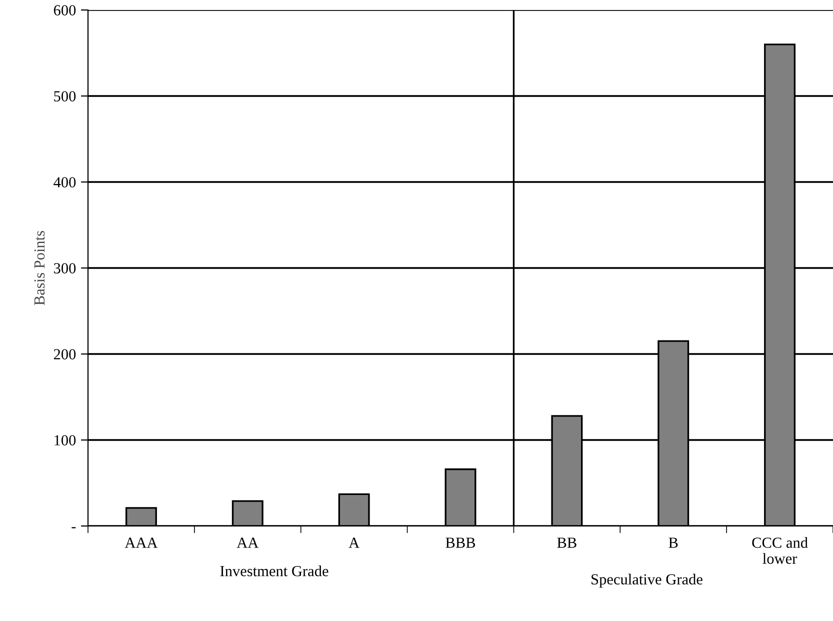 The image size is (833, 621). Describe the element at coordinates (65, 440) in the screenshot. I see `y-tick-label: 100` at that location.